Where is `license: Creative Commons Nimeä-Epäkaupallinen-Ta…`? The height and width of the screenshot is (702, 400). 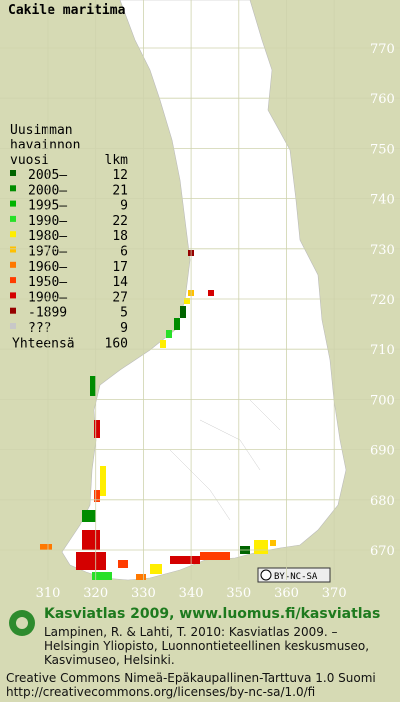 license: Creative Commons Nimeä-Epäkaupallinen-Ta… is located at coordinates (191, 678).